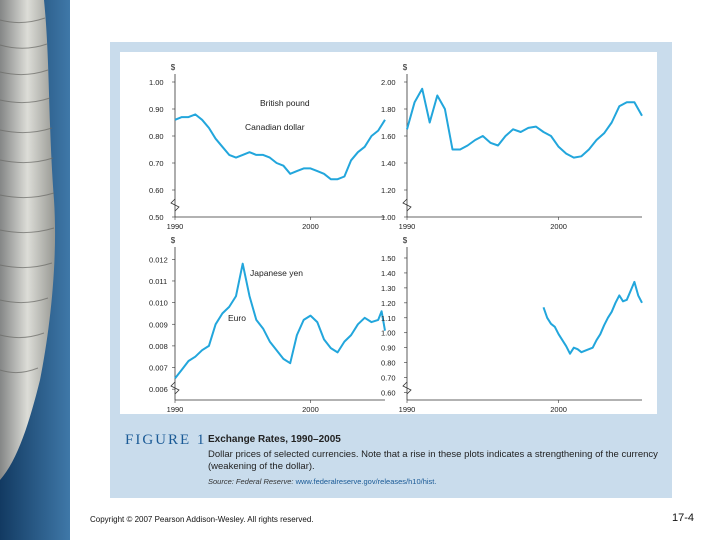 This screenshot has height=540, width=720. I want to click on series-annotation: Canadian dollar, so click(275, 127).